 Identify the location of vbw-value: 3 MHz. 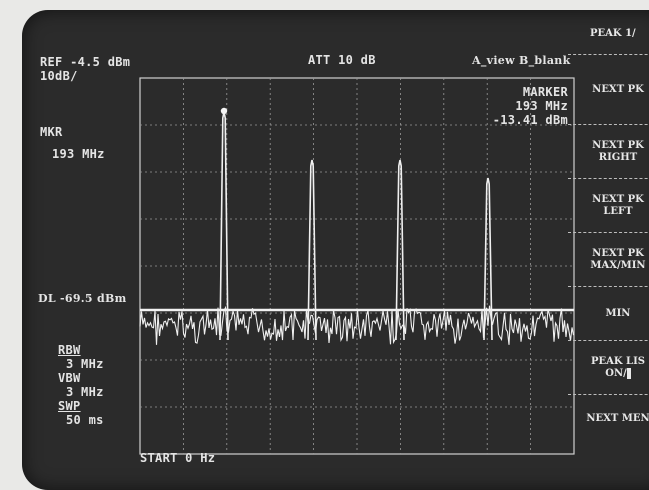
(85, 392).